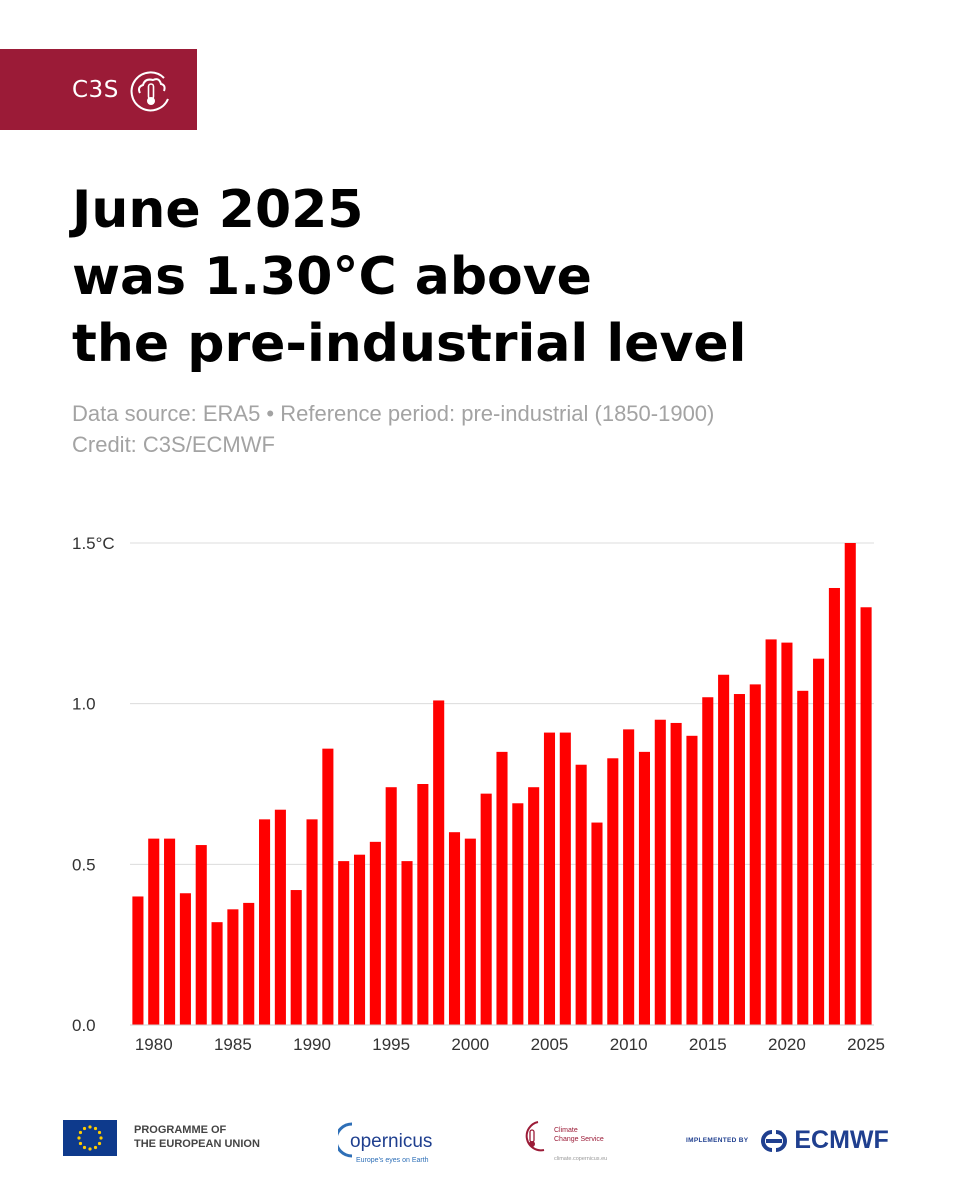 The width and height of the screenshot is (960, 1200). What do you see at coordinates (470, 931) in the screenshot?
I see `bar-2000` at bounding box center [470, 931].